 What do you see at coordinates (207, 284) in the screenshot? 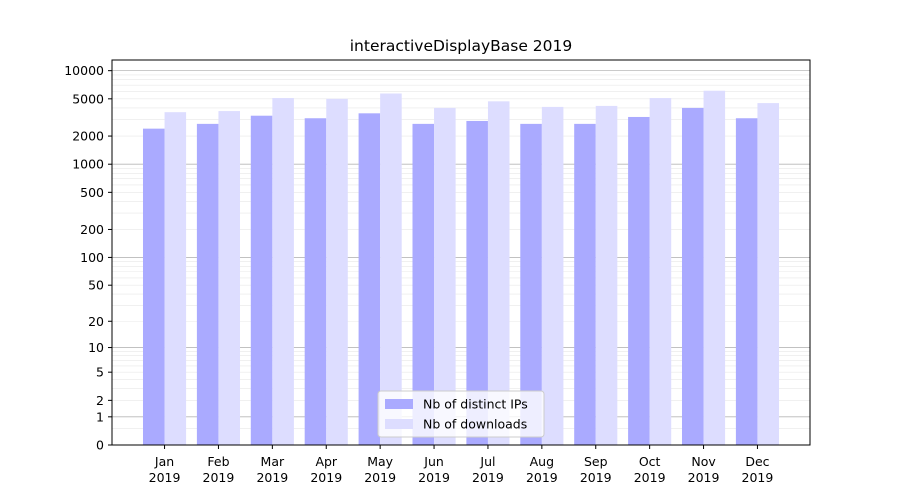
I see `bar-nb-of-distinct-ips-feb` at bounding box center [207, 284].